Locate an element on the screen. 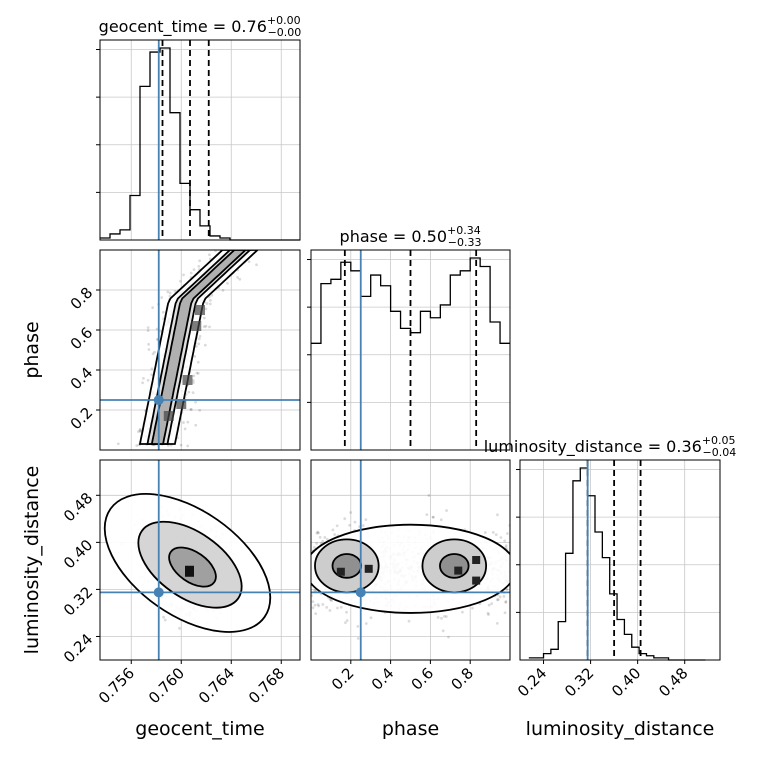  y-tick-label: 0.32 is located at coordinates (78, 601).